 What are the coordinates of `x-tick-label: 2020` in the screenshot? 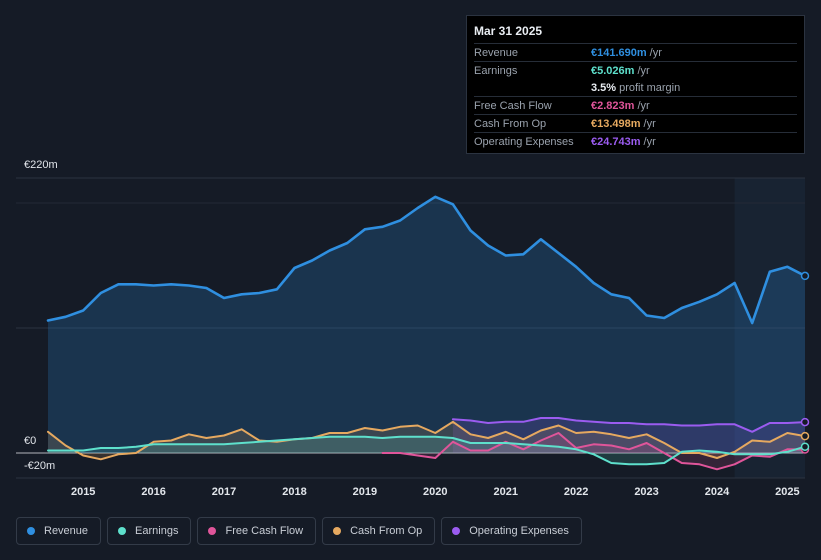 It's located at (435, 492).